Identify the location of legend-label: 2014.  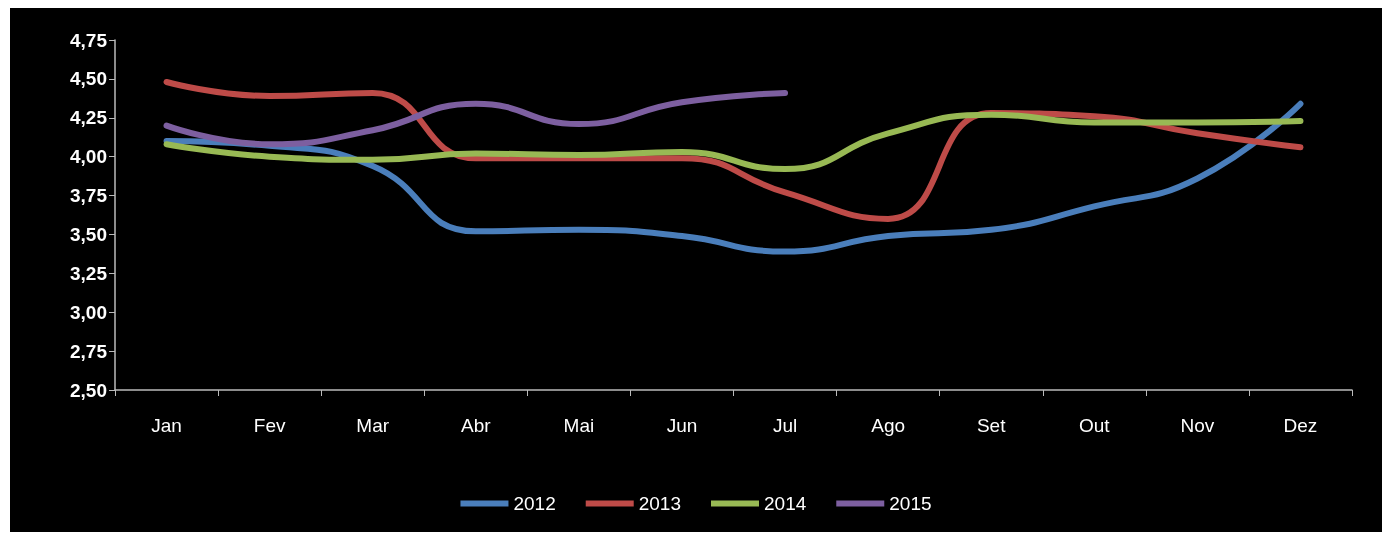
(785, 503).